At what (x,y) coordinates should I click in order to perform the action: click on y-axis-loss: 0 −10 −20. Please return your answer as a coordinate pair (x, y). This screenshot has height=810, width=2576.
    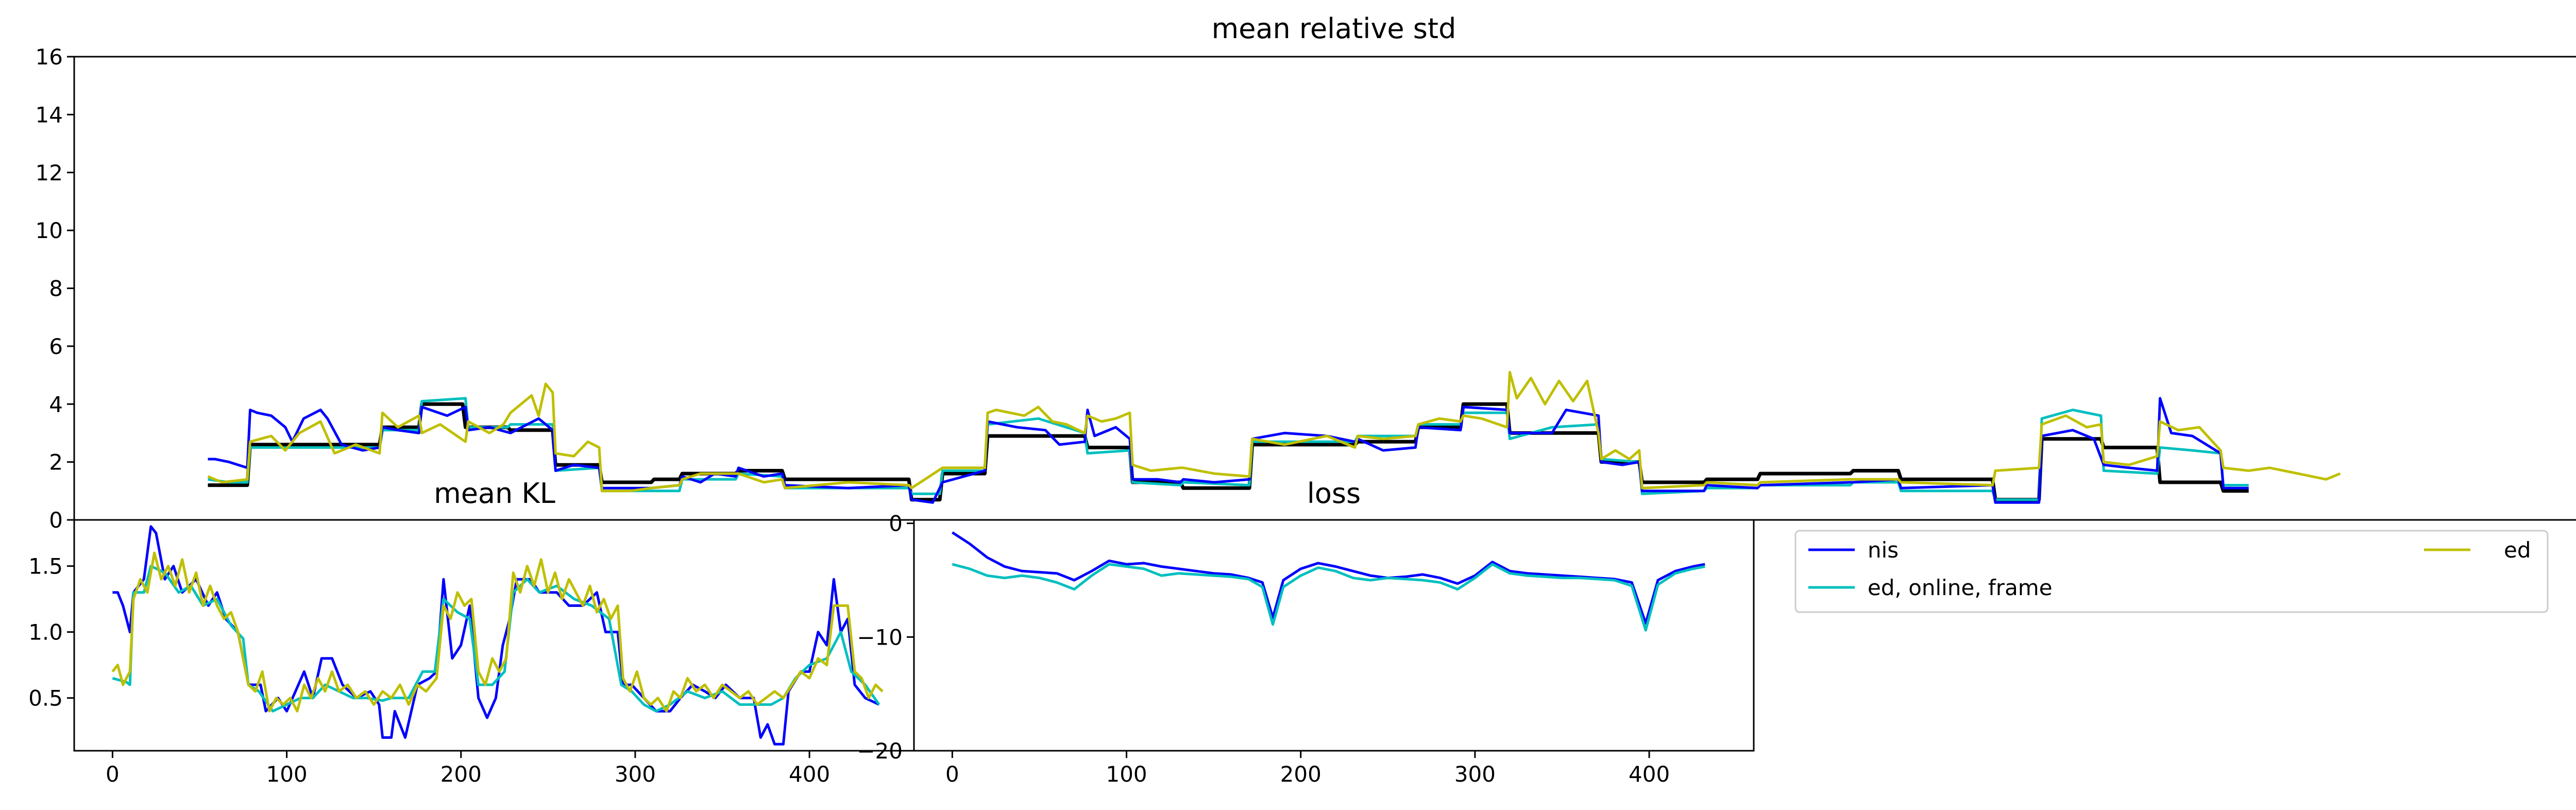
    Looking at the image, I should click on (885, 637).